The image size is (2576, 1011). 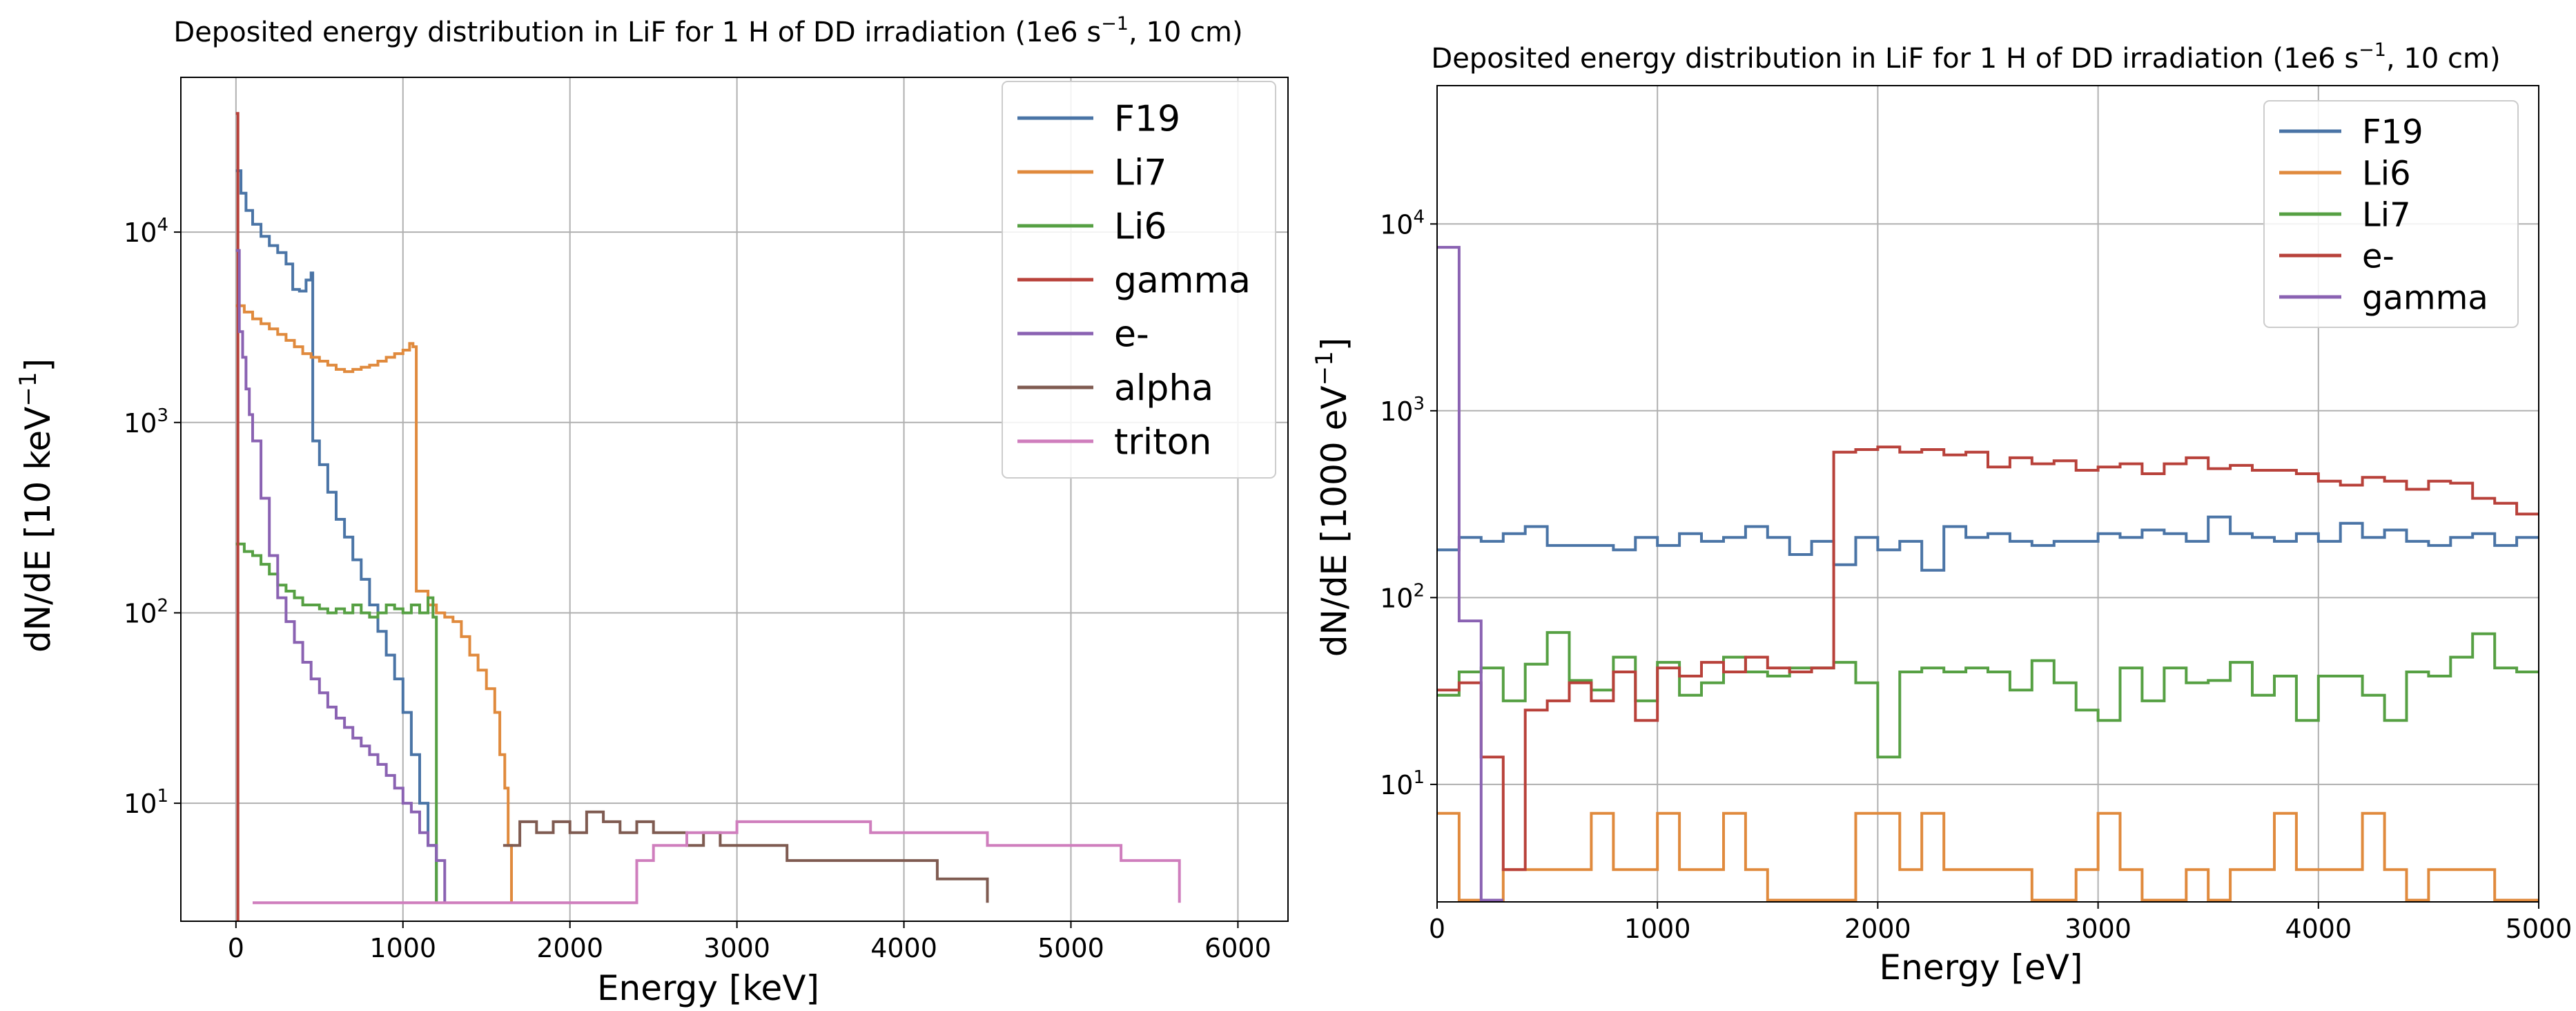 I want to click on chart-left-legend-label-li7: Li7, so click(x=1140, y=173).